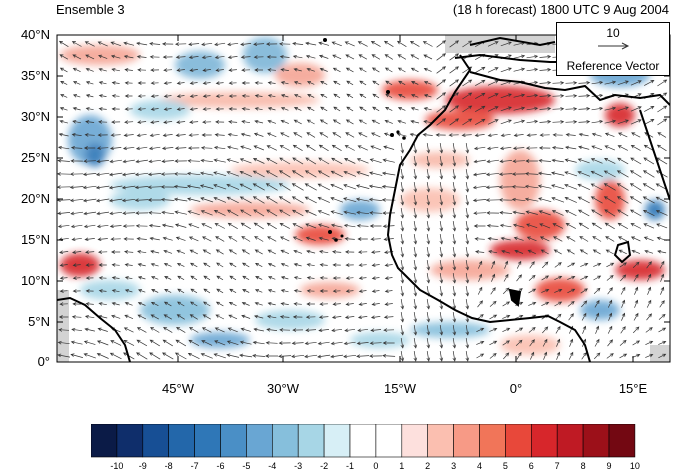 This screenshot has width=673, height=471. I want to click on lat-label-35n: 35°N, so click(35, 75).